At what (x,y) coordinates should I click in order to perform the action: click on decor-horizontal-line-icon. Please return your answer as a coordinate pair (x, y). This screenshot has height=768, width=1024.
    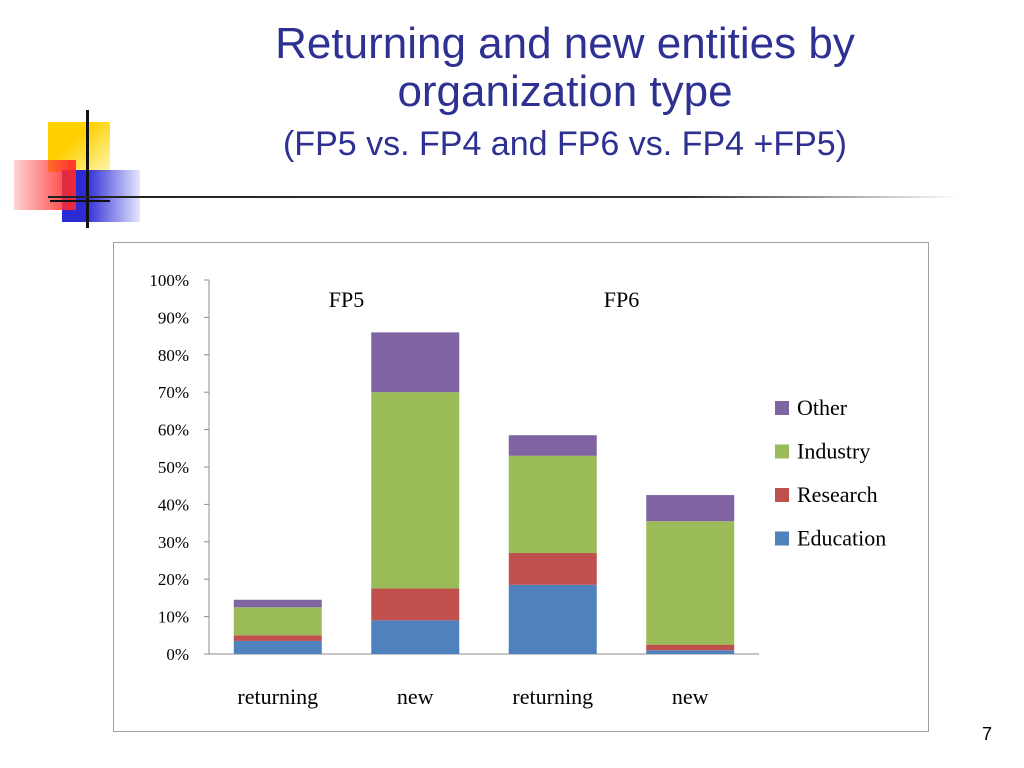
    Looking at the image, I should click on (80, 201).